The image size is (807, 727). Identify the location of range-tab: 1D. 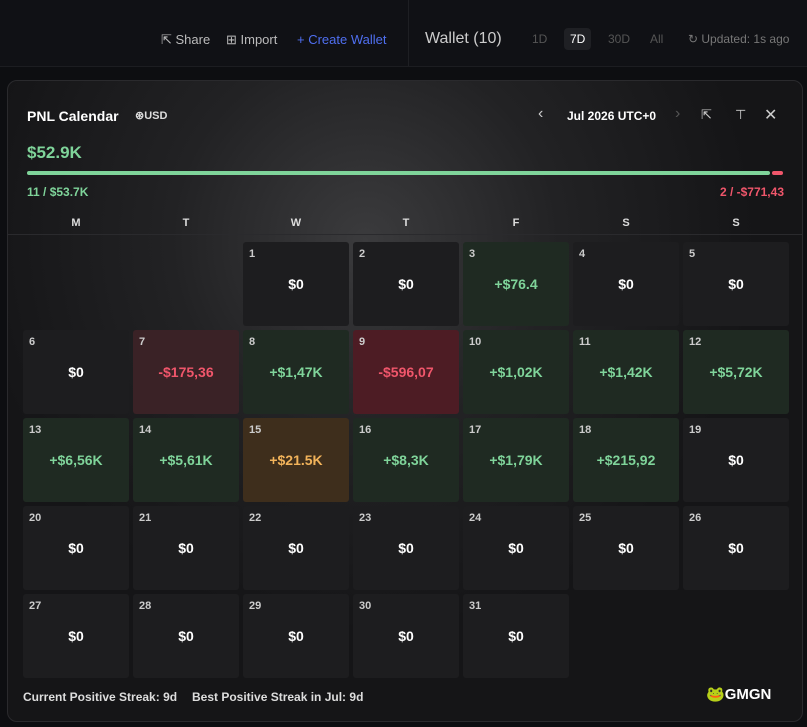
(540, 39).